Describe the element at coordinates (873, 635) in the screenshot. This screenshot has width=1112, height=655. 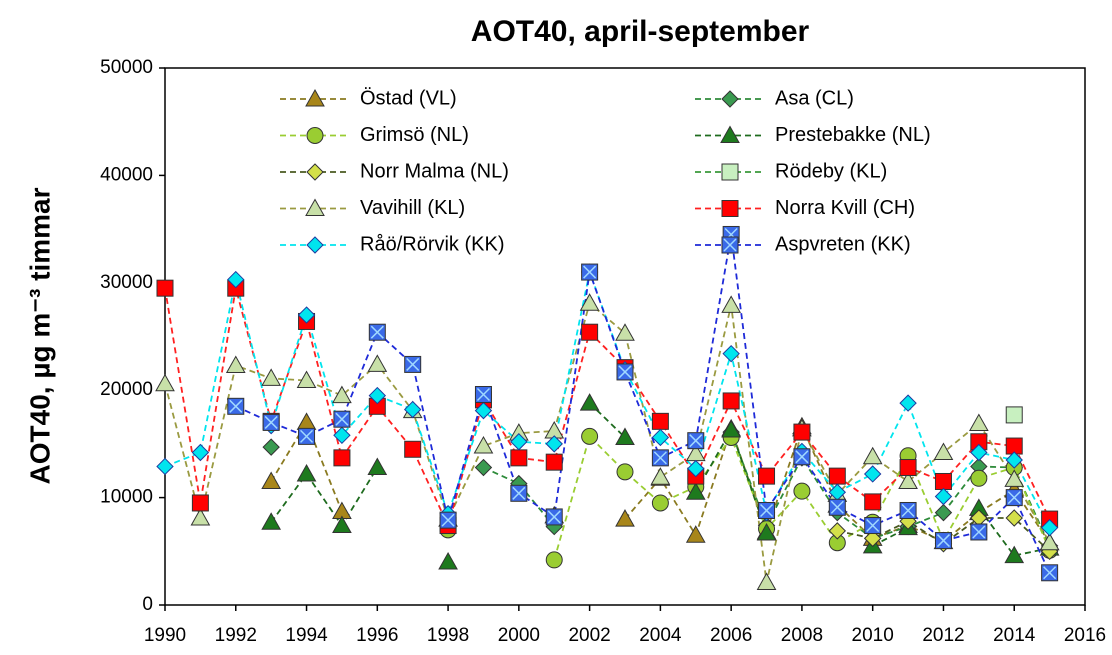
I see `x-tick-label: 2010` at that location.